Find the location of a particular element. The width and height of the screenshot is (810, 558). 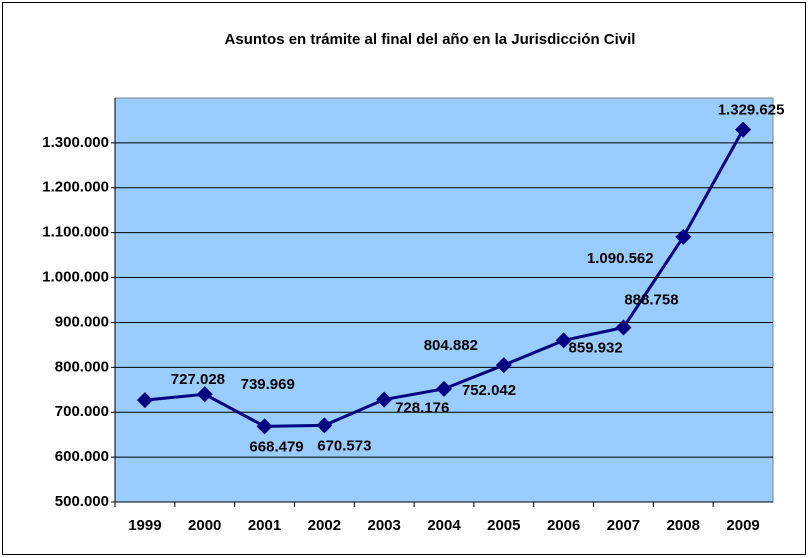

x-tick-label: 2008 is located at coordinates (683, 525).